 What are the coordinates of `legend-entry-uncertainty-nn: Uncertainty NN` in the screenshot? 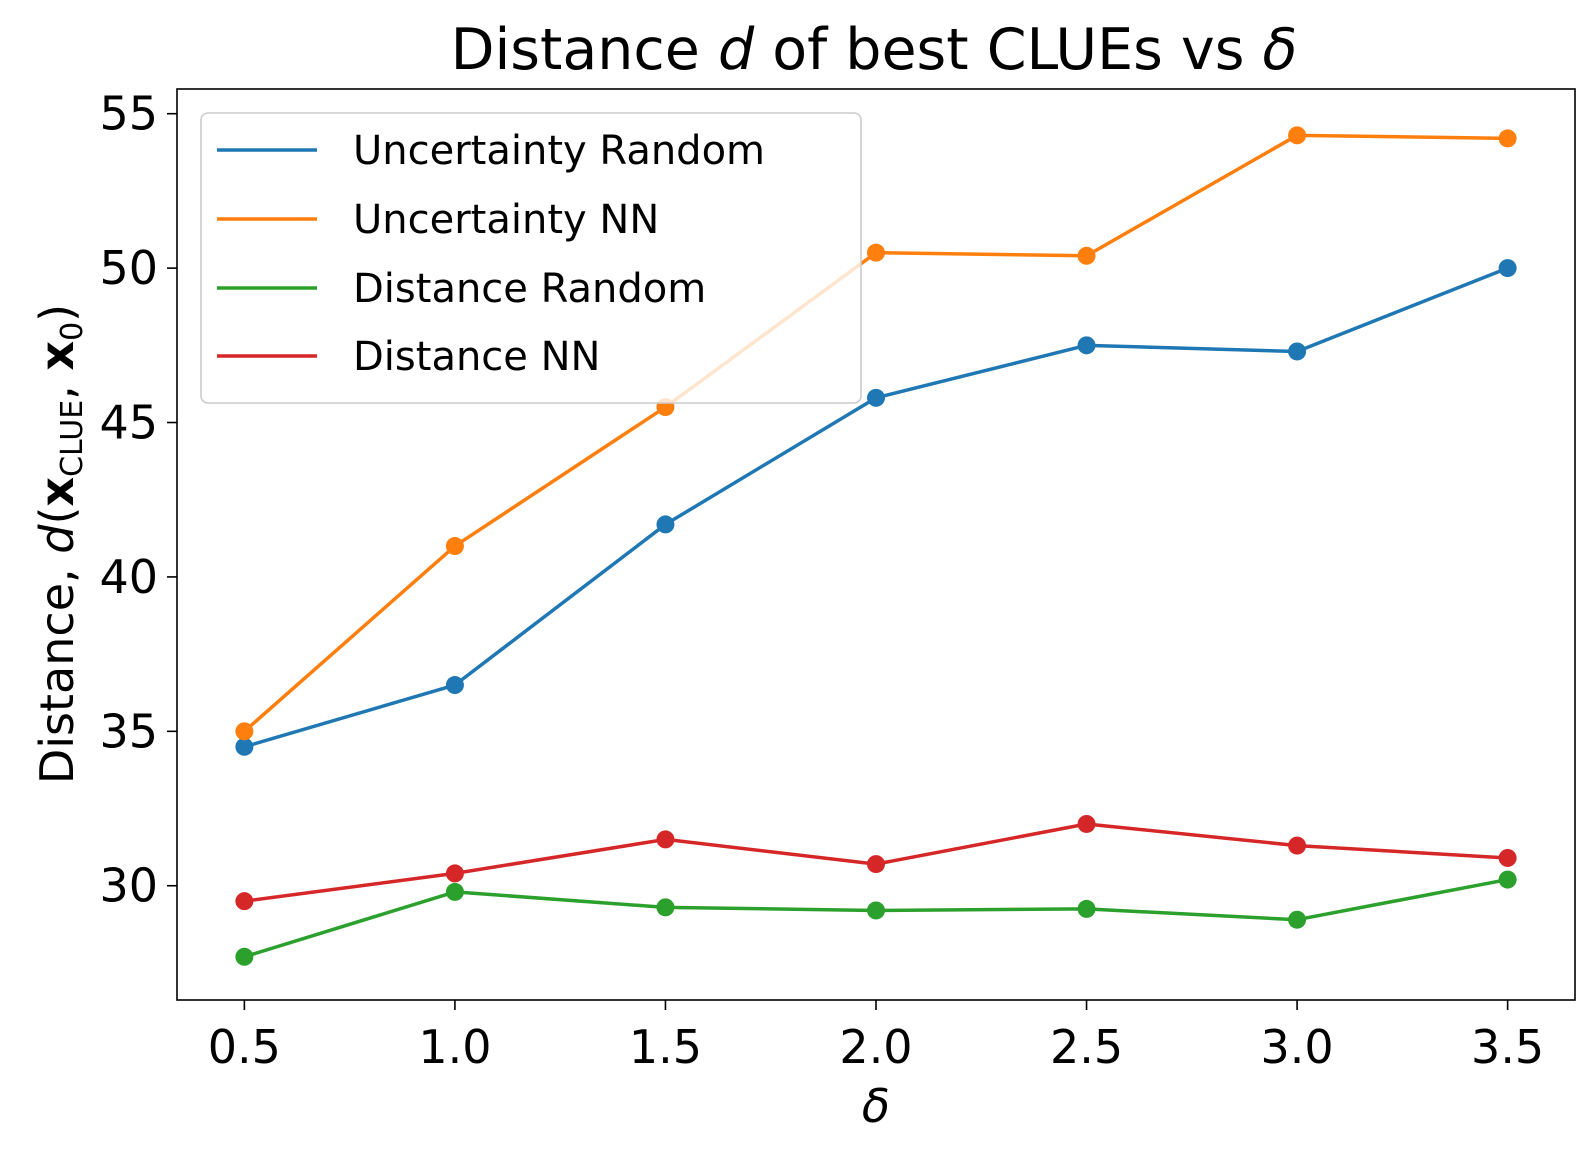 It's located at (438, 220).